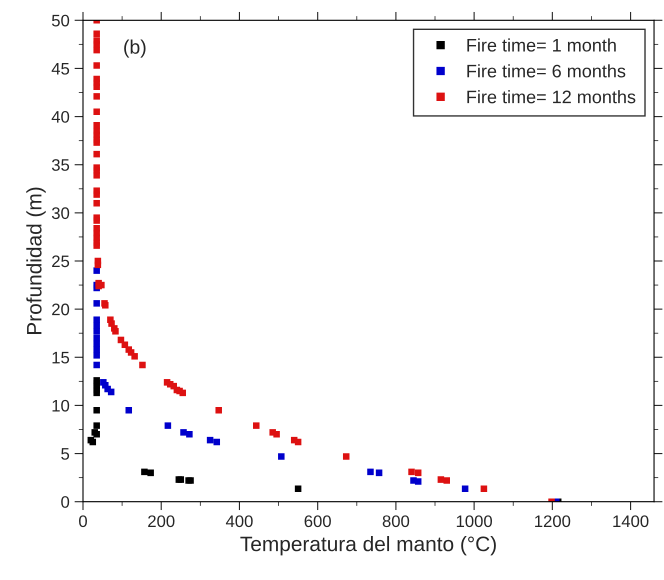 This screenshot has width=664, height=580. What do you see at coordinates (396, 521) in the screenshot?
I see `x-tick-label: 800` at bounding box center [396, 521].